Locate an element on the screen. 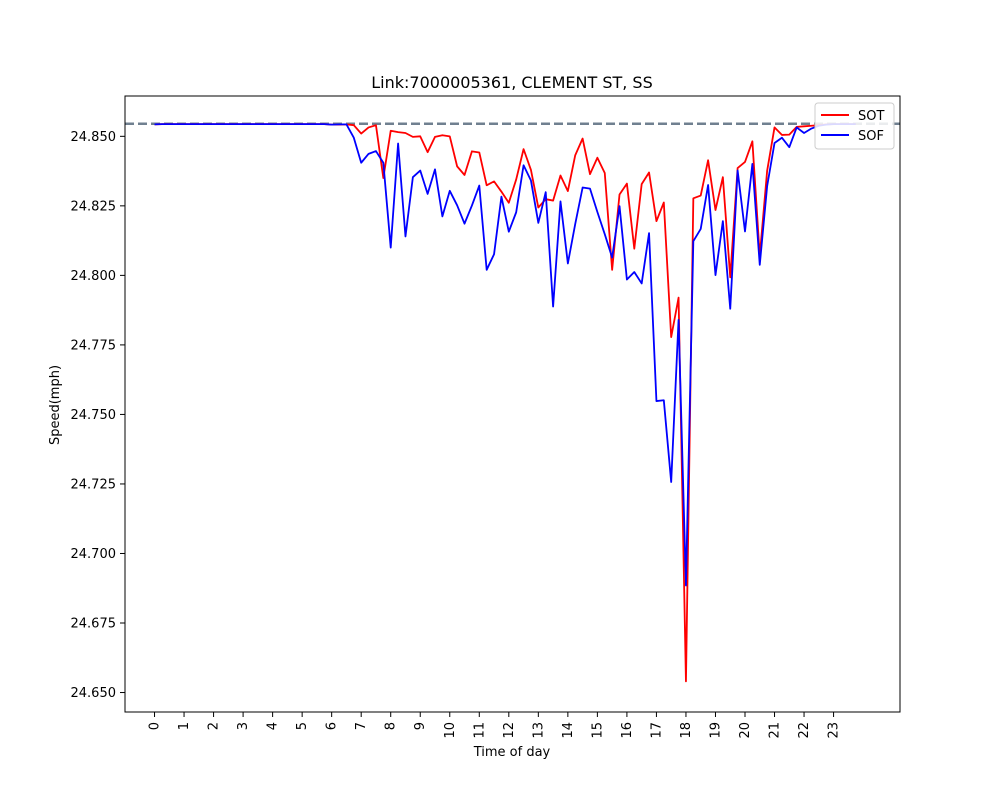 The height and width of the screenshot is (804, 1000). x-tick-label: 7 is located at coordinates (361, 726).